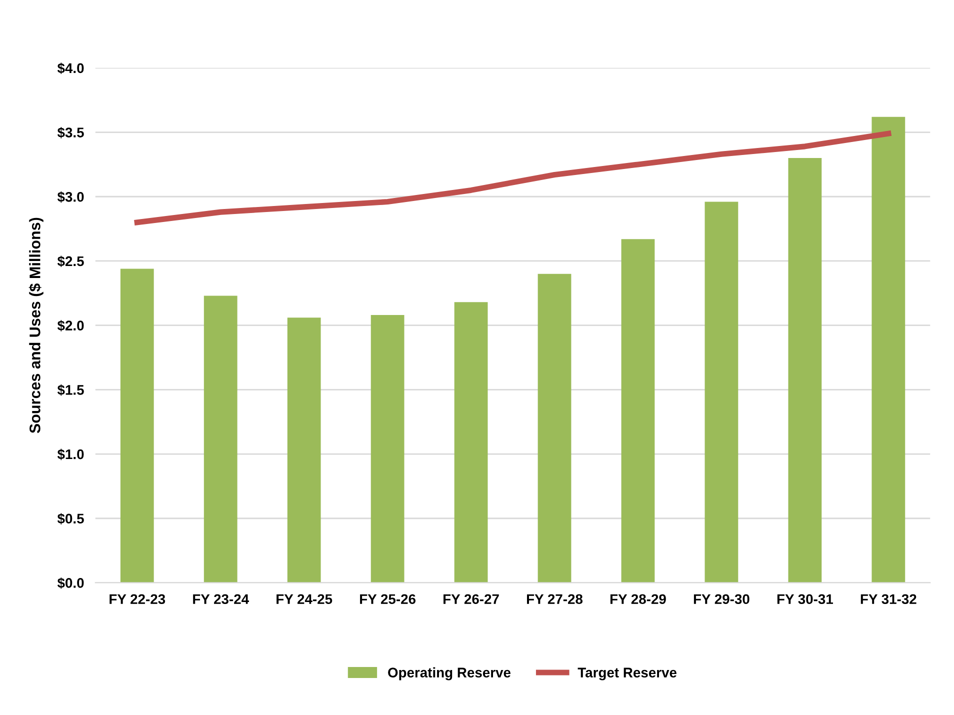 This screenshot has height=715, width=954. I want to click on y-tick-label: $3.5, so click(70, 132).